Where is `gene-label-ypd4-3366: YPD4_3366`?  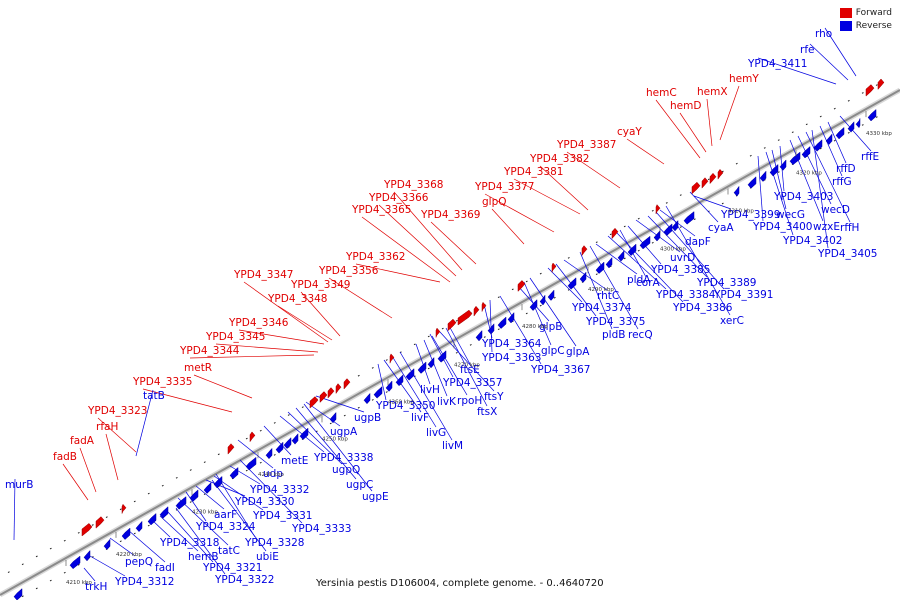 gene-label-ypd4-3366: YPD4_3366 is located at coordinates (398, 198).